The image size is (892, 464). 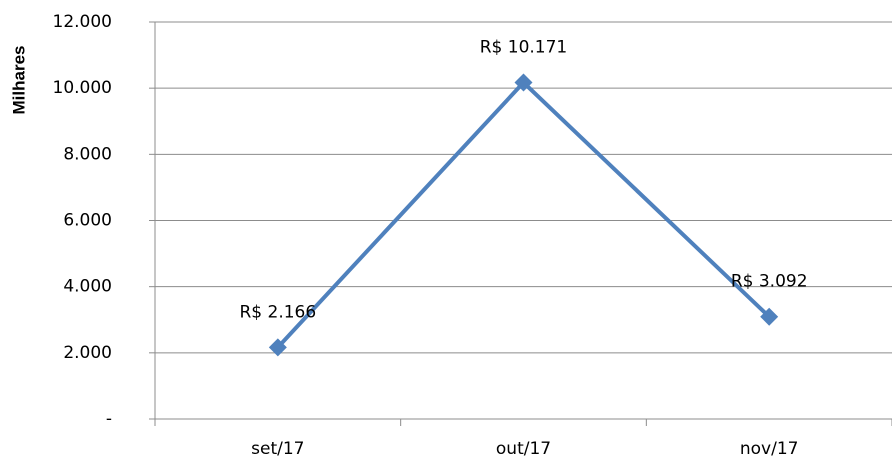 What do you see at coordinates (82, 88) in the screenshot?
I see `y-tick-label: 10.000` at bounding box center [82, 88].